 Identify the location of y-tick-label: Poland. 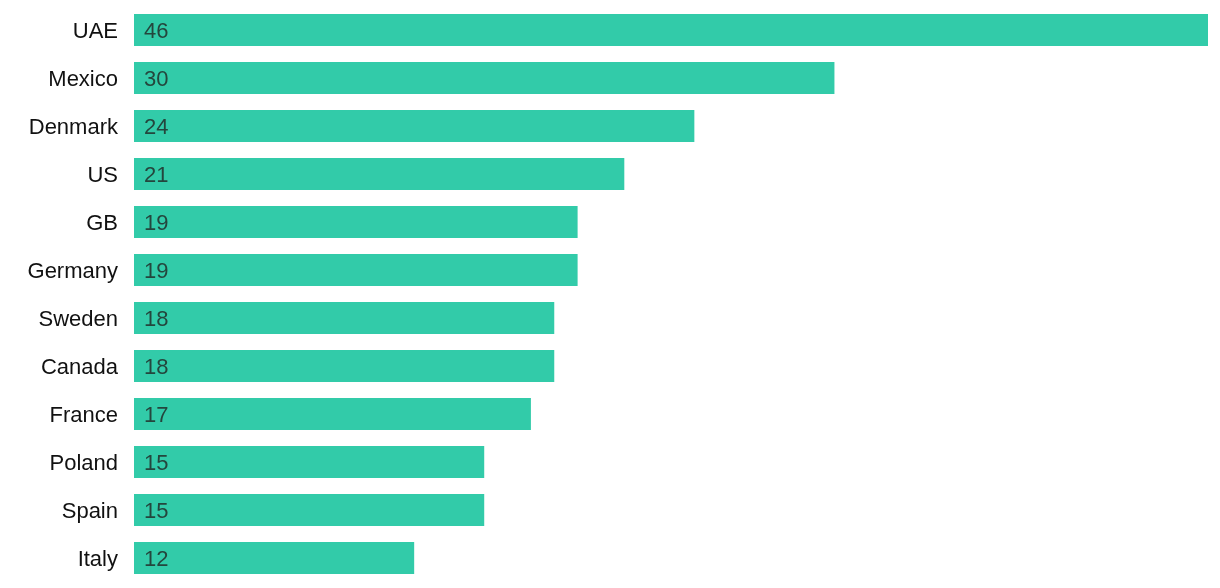
(83, 462).